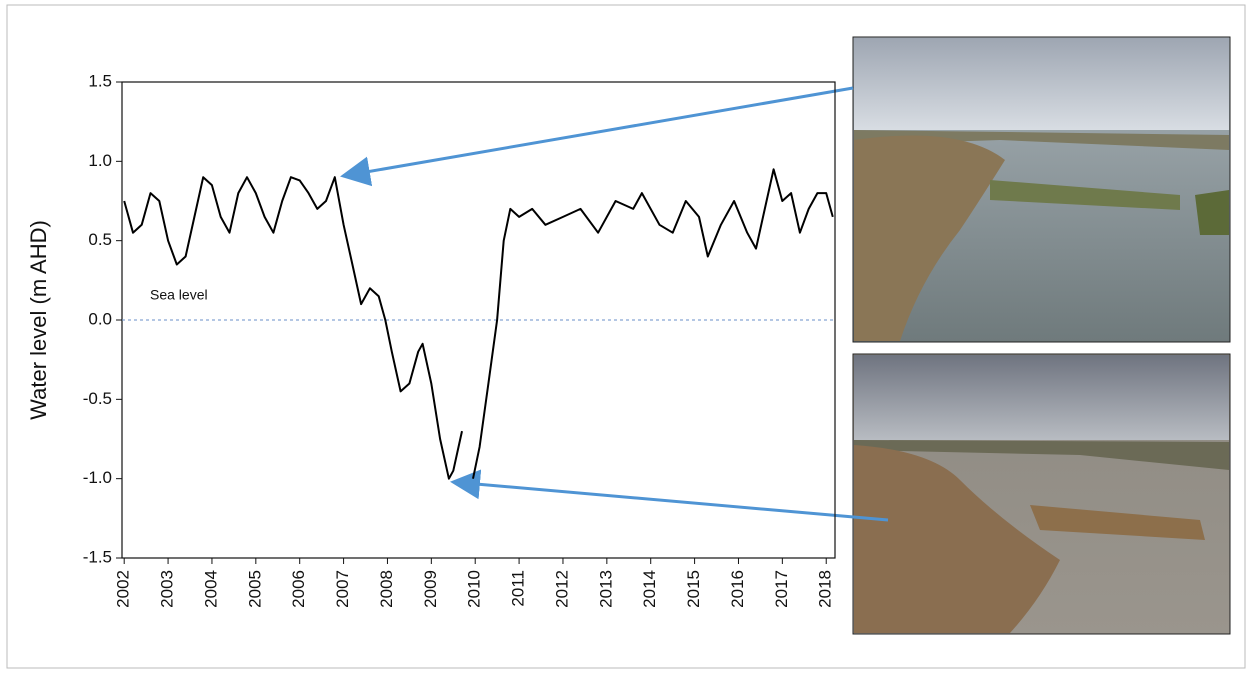 The height and width of the screenshot is (678, 1252). Describe the element at coordinates (100, 318) in the screenshot. I see `y-tick-label: 0.0` at that location.